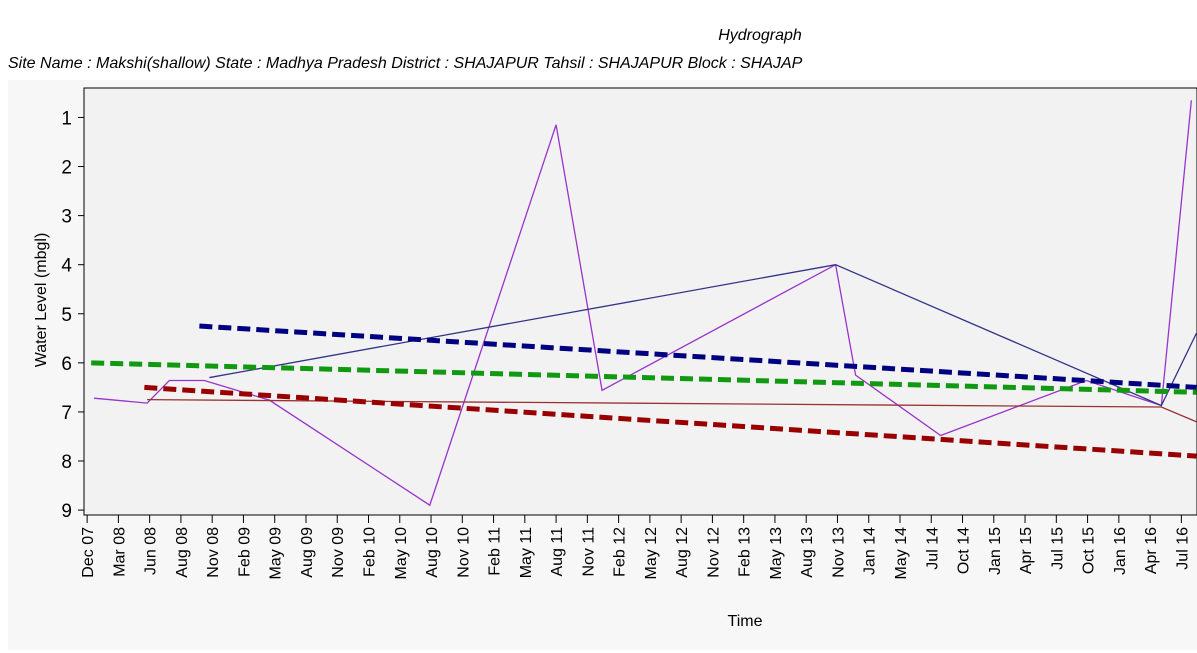 The width and height of the screenshot is (1197, 653). What do you see at coordinates (66, 462) in the screenshot?
I see `y-tick-label: 8` at bounding box center [66, 462].